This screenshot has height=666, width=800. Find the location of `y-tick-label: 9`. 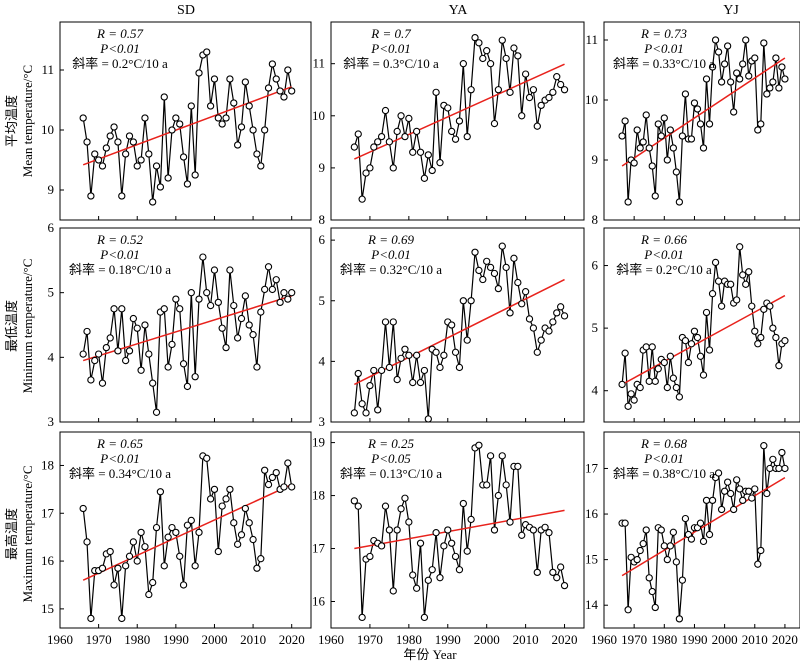

y-tick-label: 9 is located at coordinates (51, 189).